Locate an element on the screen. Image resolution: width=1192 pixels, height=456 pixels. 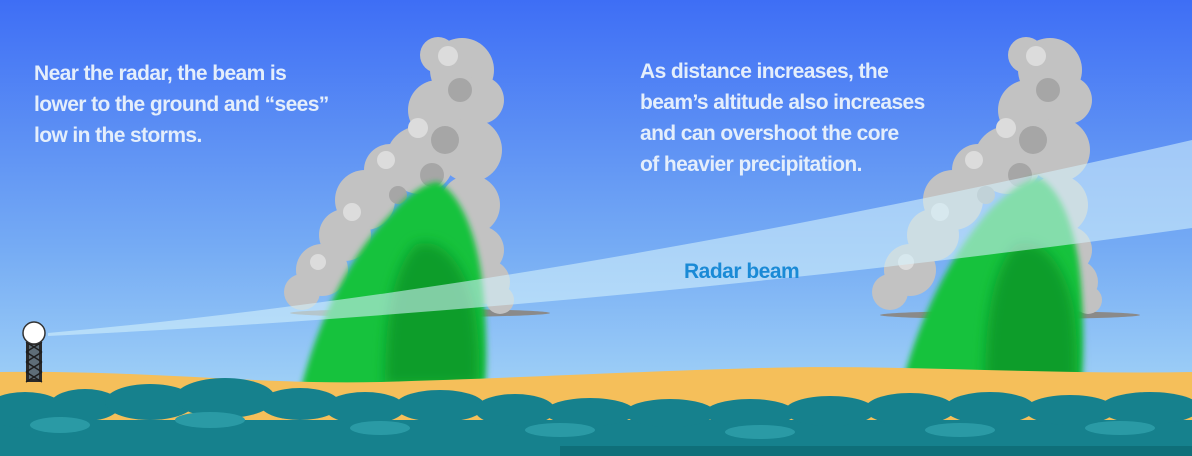
radar-beam-label: Radar beam is located at coordinates (742, 271).